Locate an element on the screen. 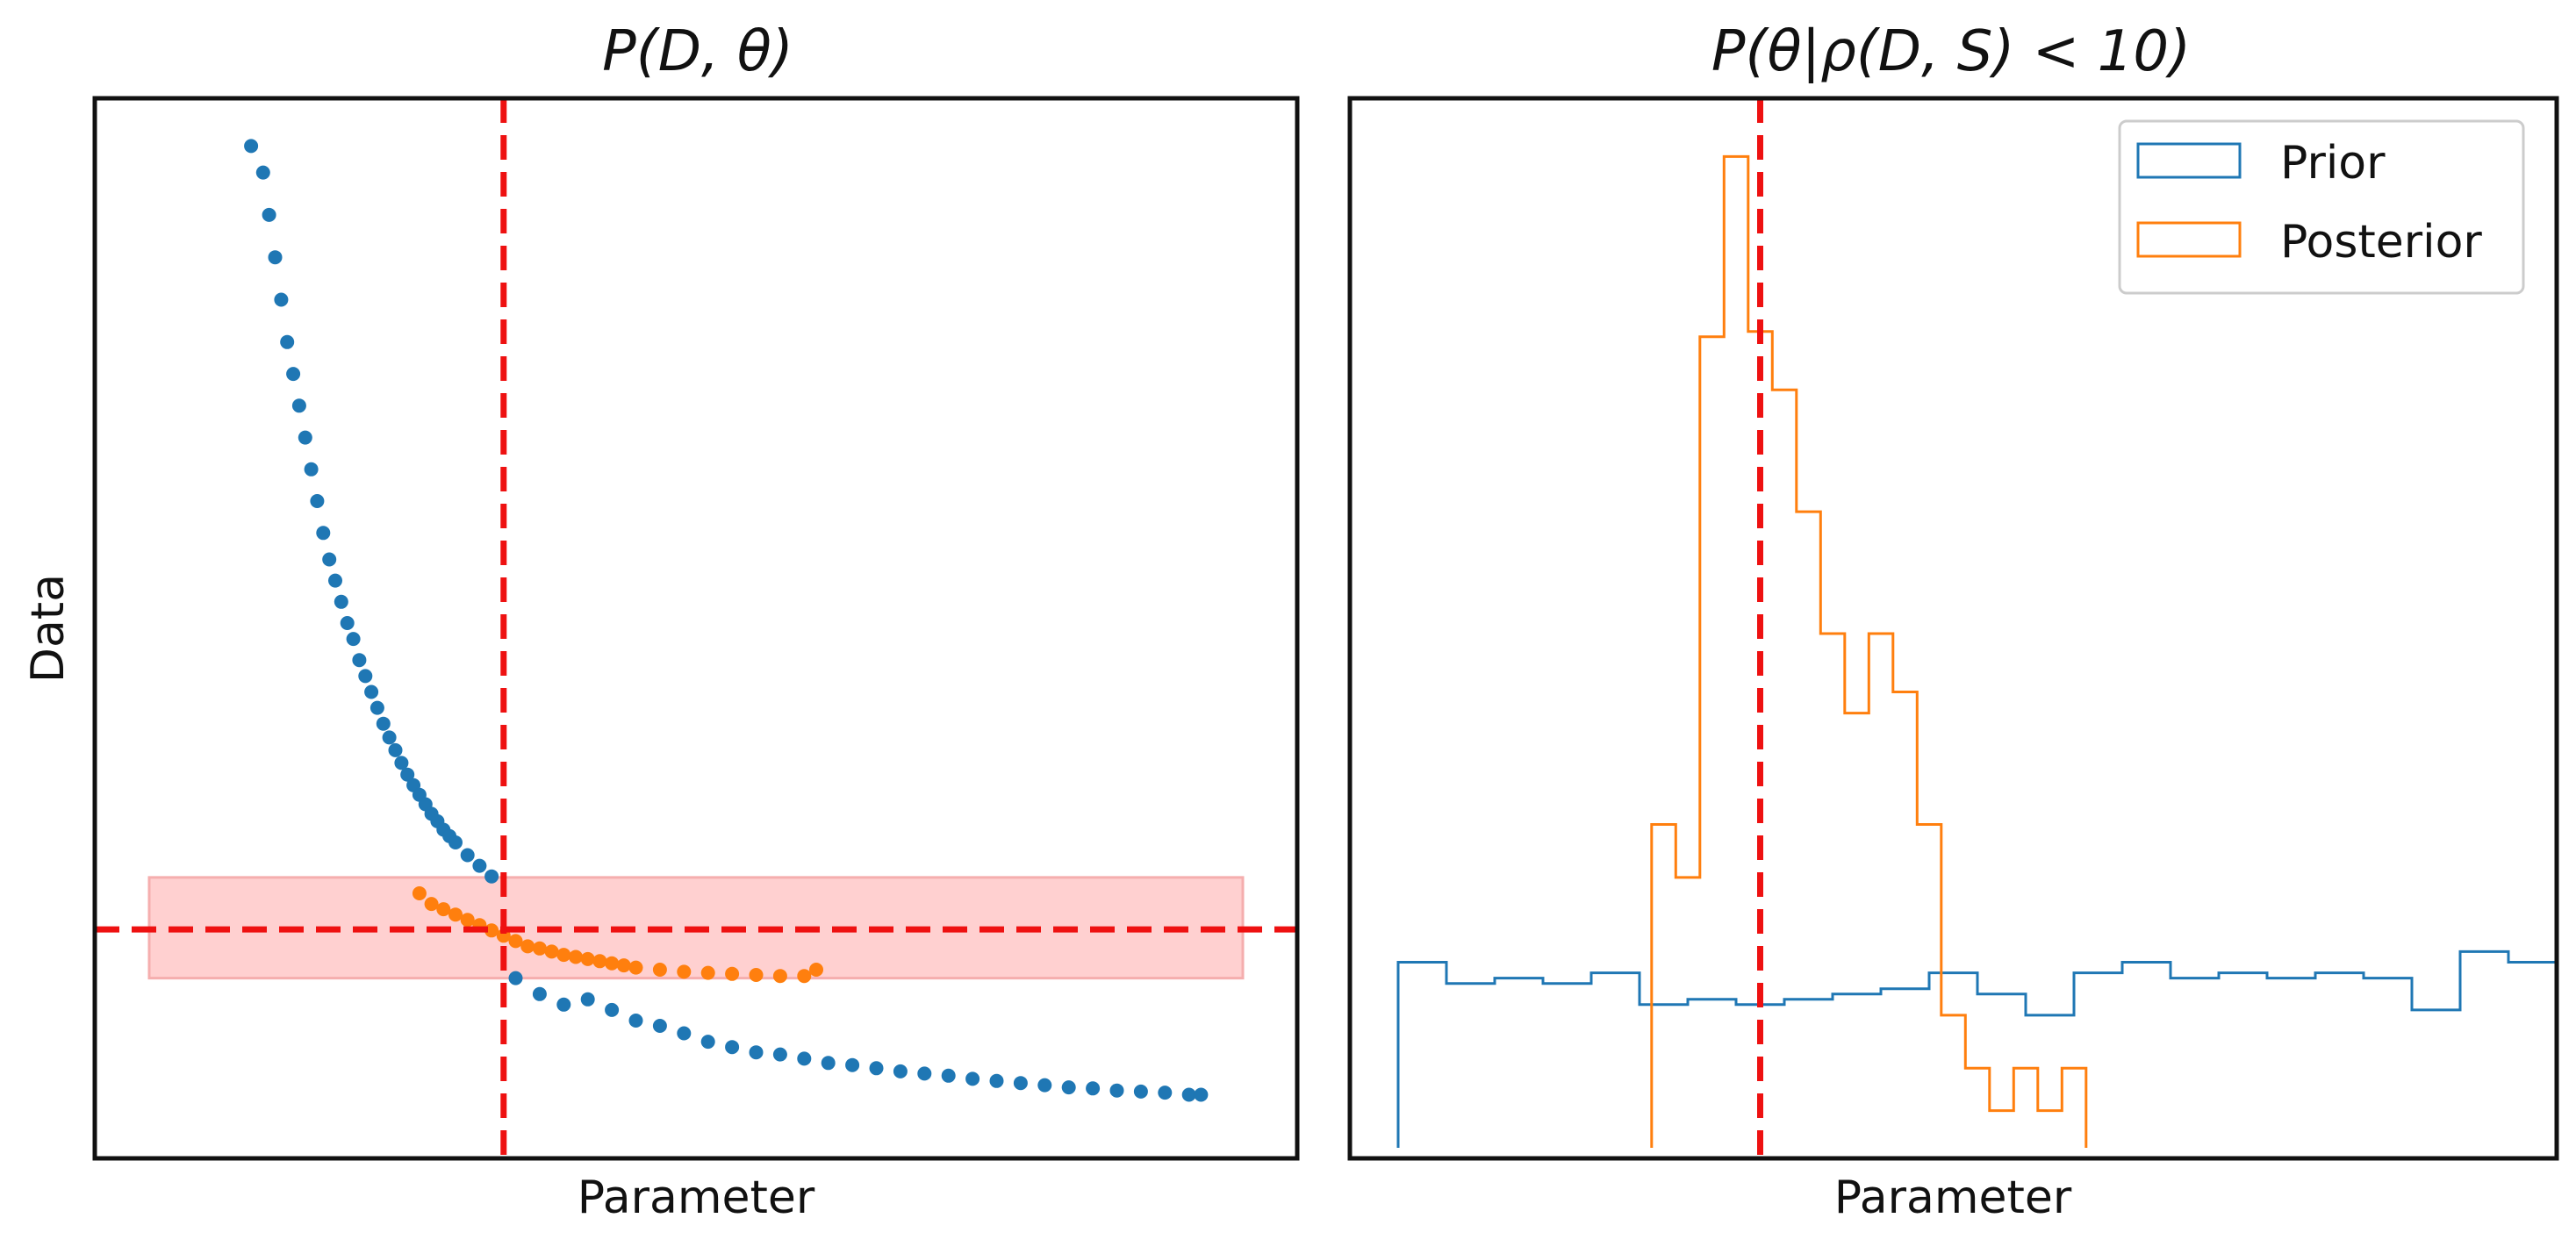 This screenshot has width=2576, height=1254. left-x-axis-label: Parameter is located at coordinates (697, 1198).